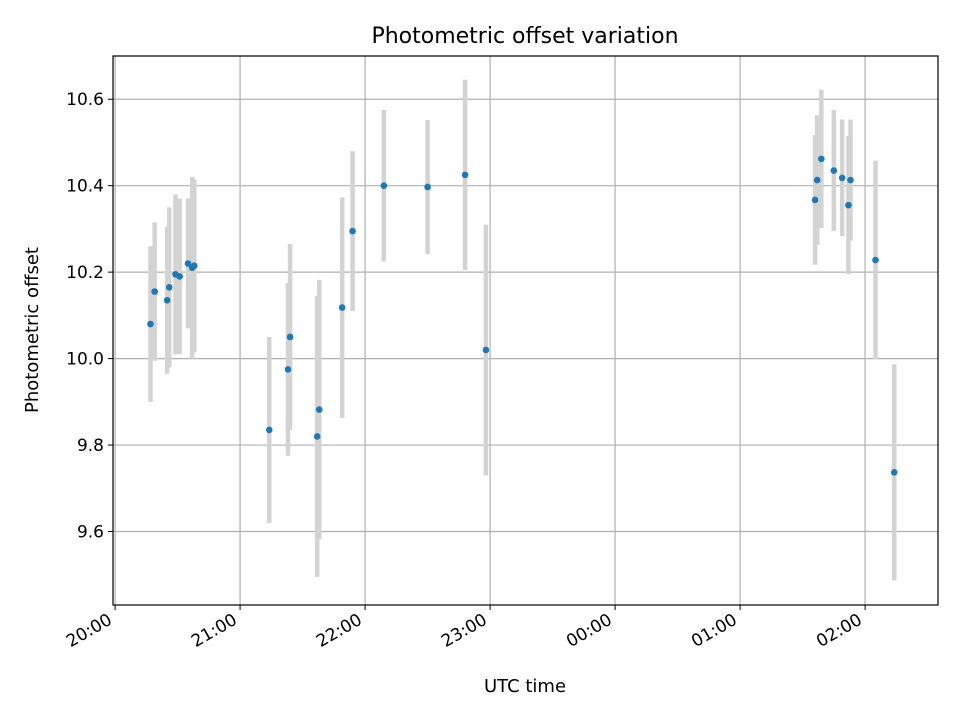 This screenshot has width=960, height=720. What do you see at coordinates (464, 631) in the screenshot?
I see `x-tick-label: 23:00` at bounding box center [464, 631].